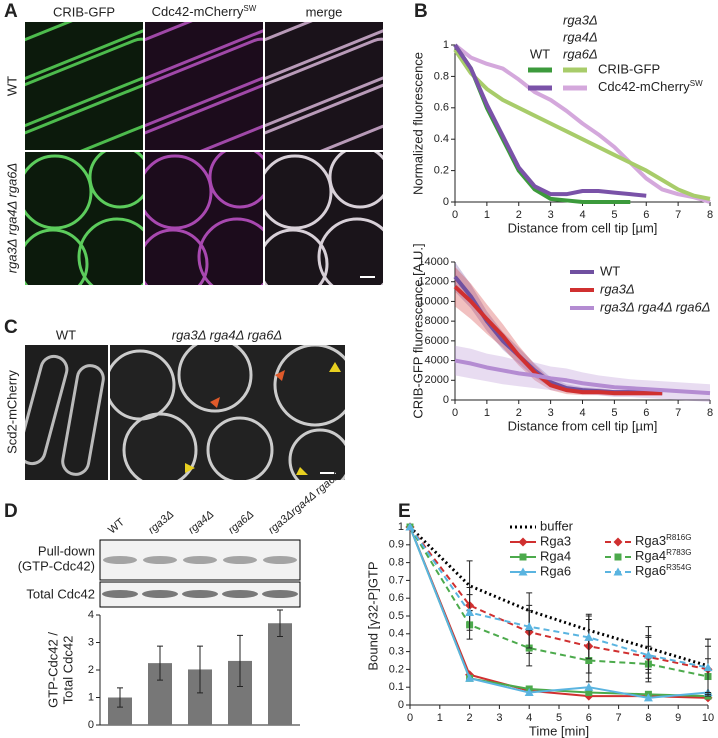 The height and width of the screenshot is (738, 718). What do you see at coordinates (433, 282) in the screenshot?
I see `y-tick-label: 12000` at bounding box center [433, 282].